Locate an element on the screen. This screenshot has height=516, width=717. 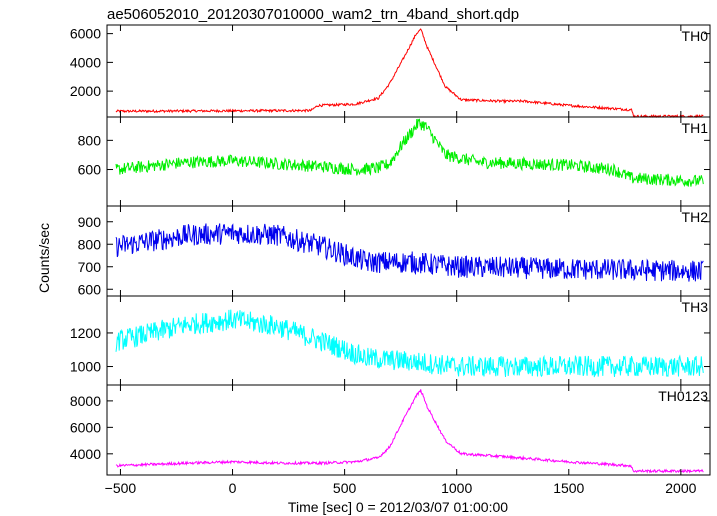
x-tick-label: −500 is located at coordinates (121, 488).